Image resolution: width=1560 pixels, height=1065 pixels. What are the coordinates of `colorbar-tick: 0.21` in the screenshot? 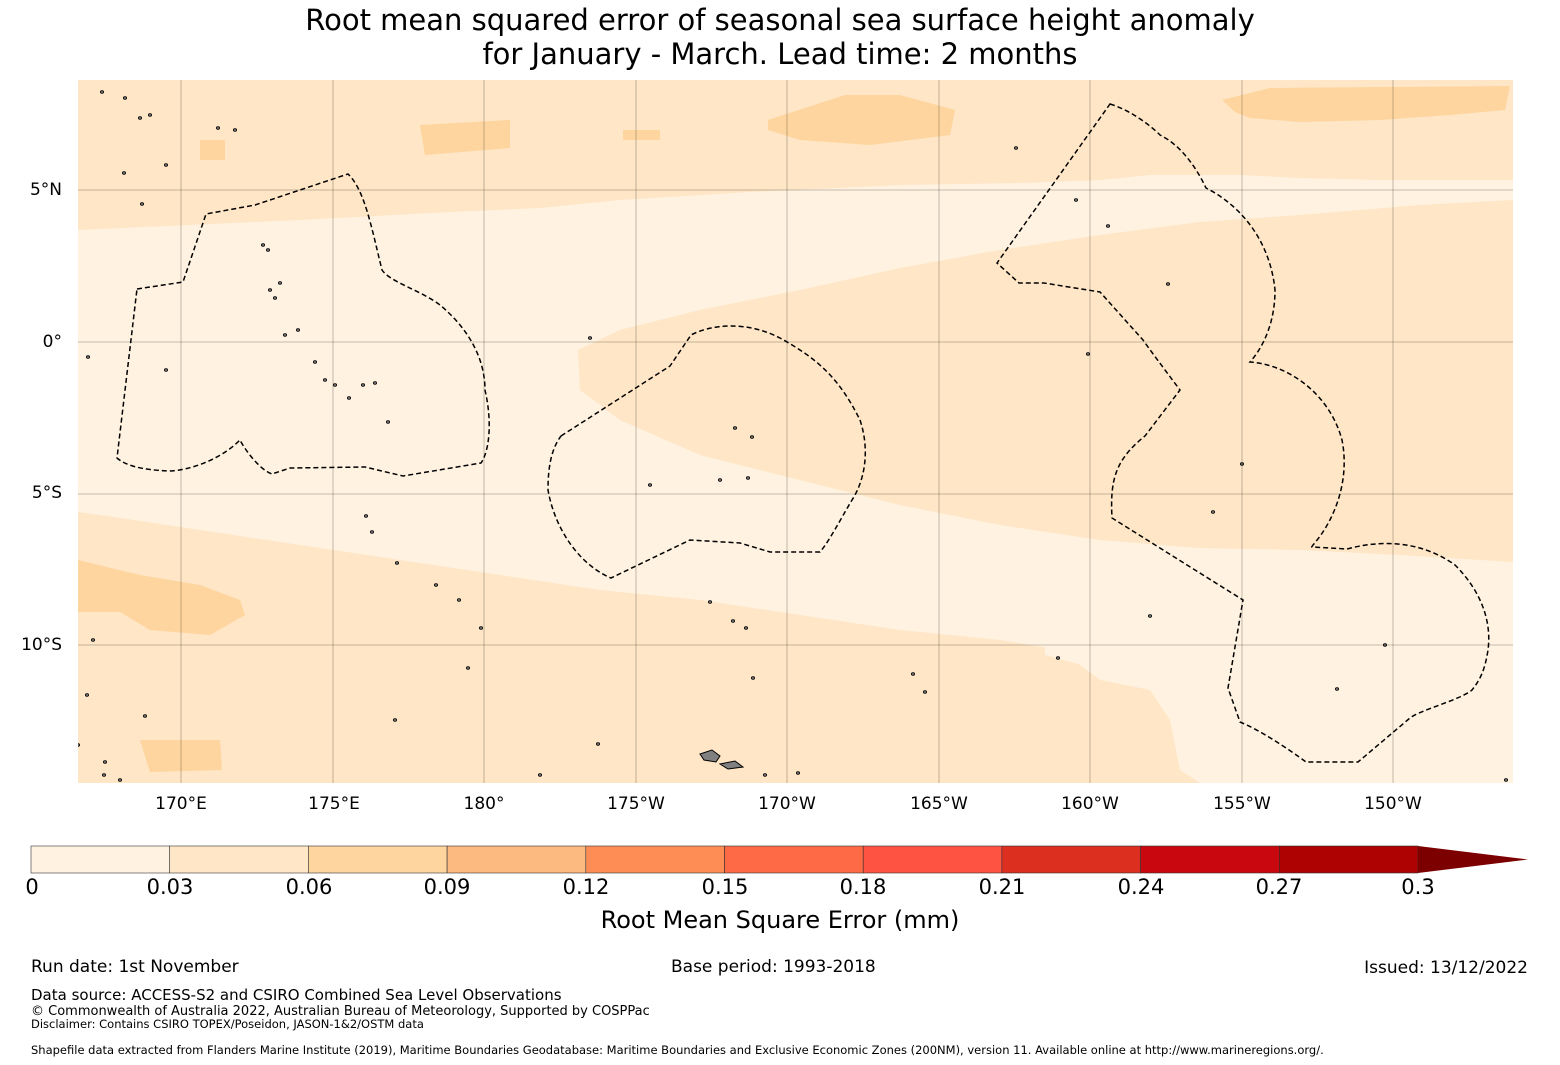 It's located at (1002, 887).